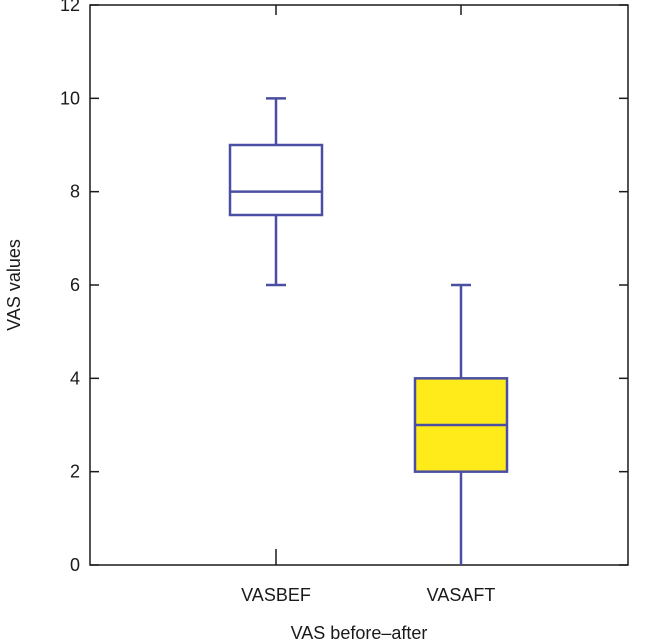 This screenshot has width=650, height=644. I want to click on y-tick-label: 12, so click(70, 7).